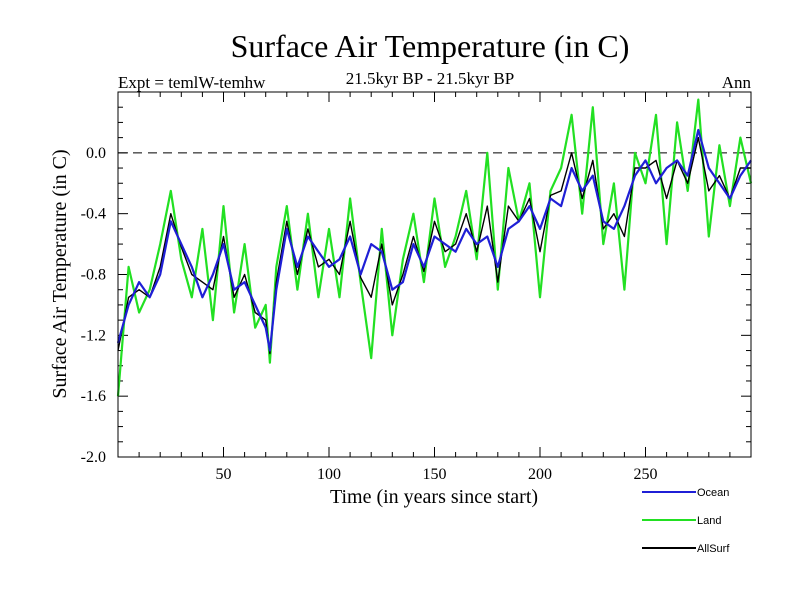 This screenshot has height=600, width=800. Describe the element at coordinates (686, 521) in the screenshot. I see `legend: Ocean Land AllSurf` at that location.